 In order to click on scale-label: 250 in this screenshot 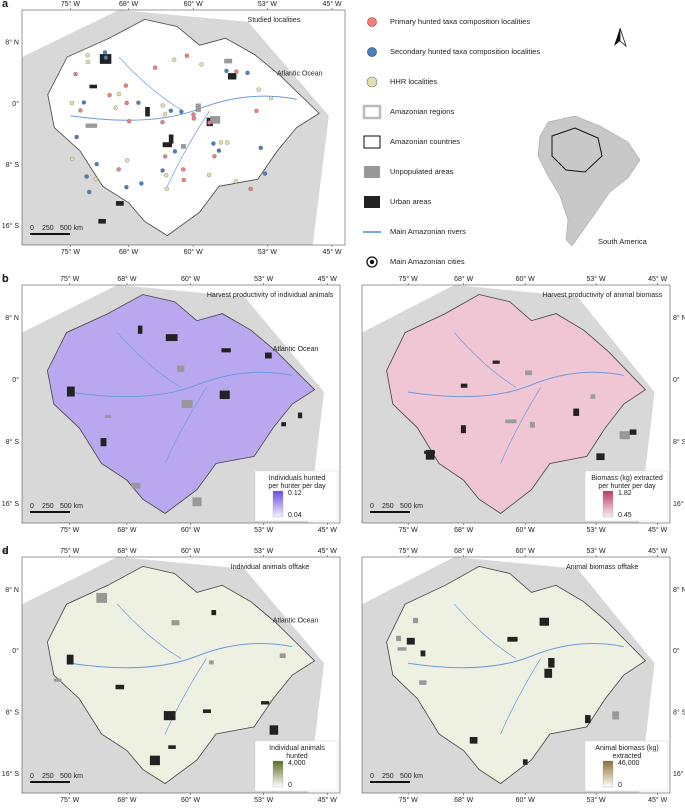, I will do `click(48, 506)`.